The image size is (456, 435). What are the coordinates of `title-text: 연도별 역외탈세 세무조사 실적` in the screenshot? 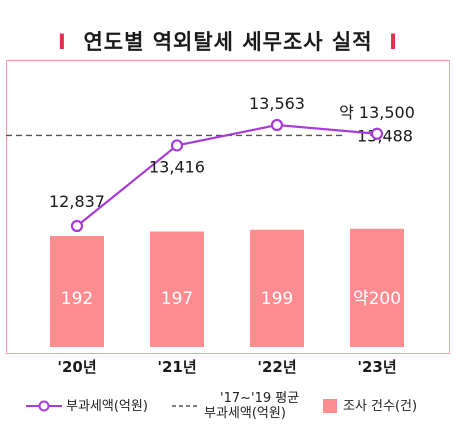 It's located at (228, 42).